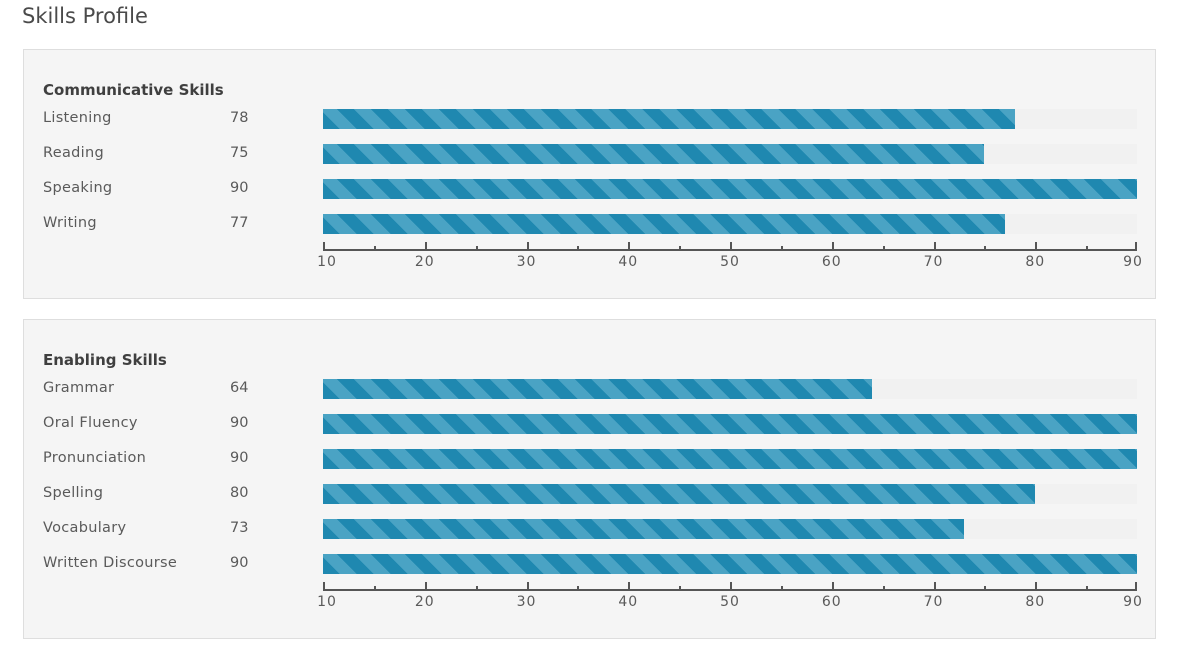 Image resolution: width=1181 pixels, height=656 pixels. I want to click on bar-vocabulary, so click(644, 529).